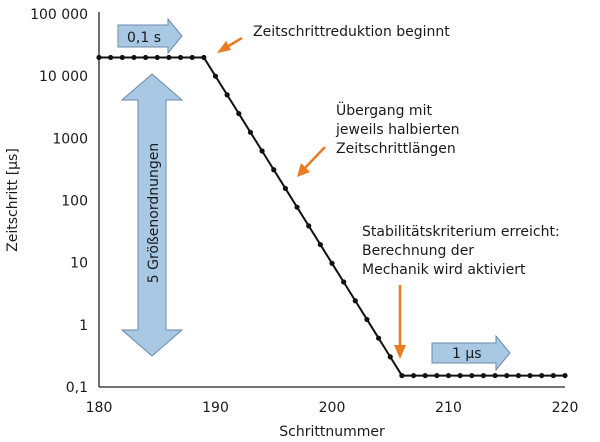 This screenshot has height=442, width=600. I want to click on x-tick-label: 220, so click(565, 408).